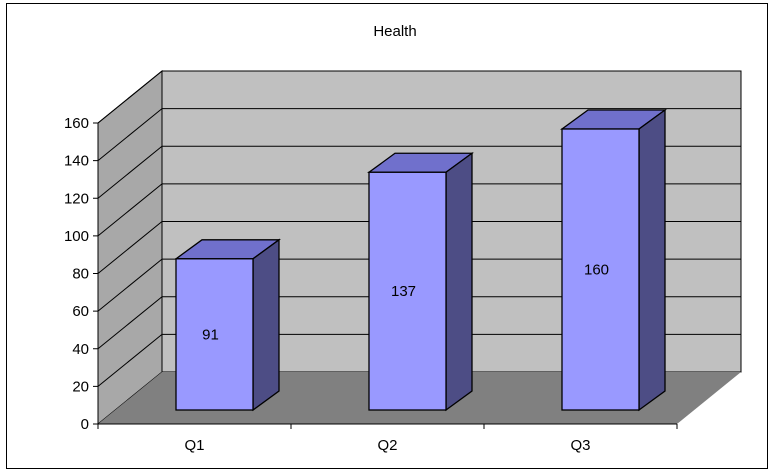  What do you see at coordinates (76, 236) in the screenshot?
I see `y-tick-label: 100` at bounding box center [76, 236].